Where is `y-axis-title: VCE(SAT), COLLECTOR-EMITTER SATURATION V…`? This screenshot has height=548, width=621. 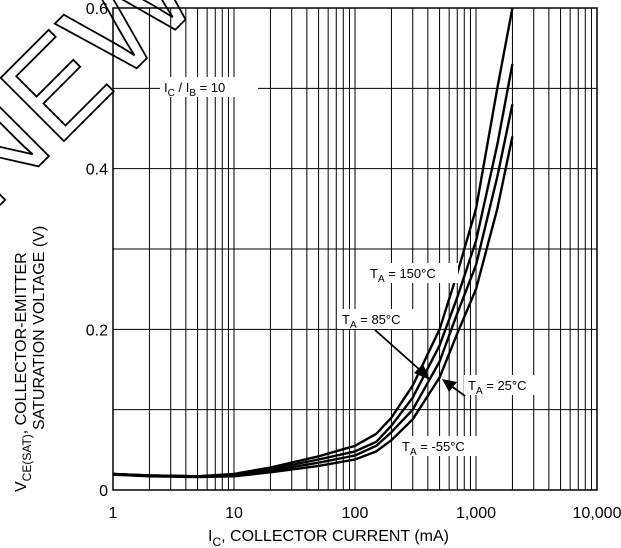 y-axis-title: VCE(SAT), COLLECTOR-EMITTER SATURATION V… is located at coordinates (30, 359).